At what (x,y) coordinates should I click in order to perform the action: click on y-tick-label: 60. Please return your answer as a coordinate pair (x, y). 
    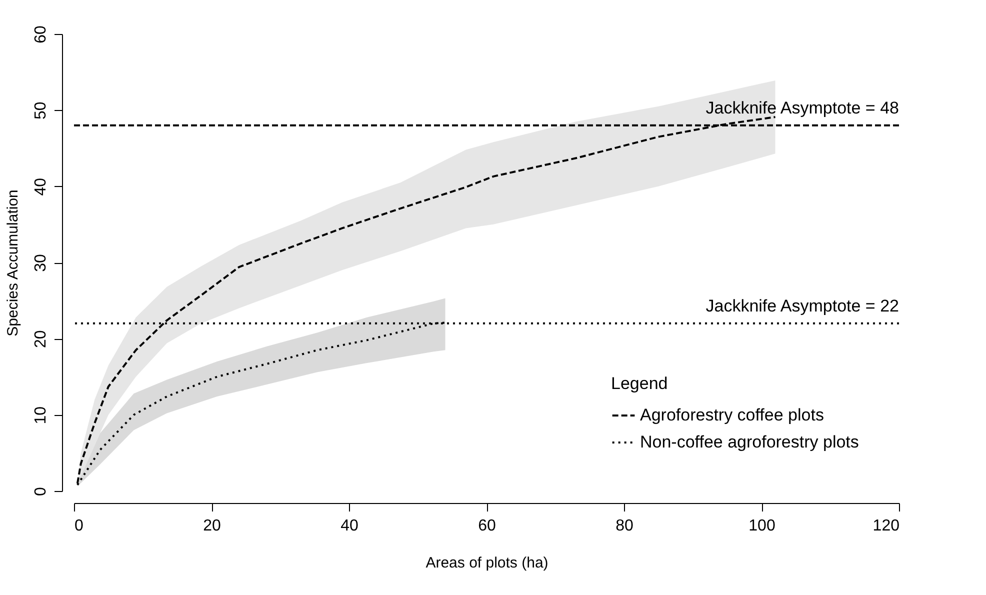
    Looking at the image, I should click on (41, 35).